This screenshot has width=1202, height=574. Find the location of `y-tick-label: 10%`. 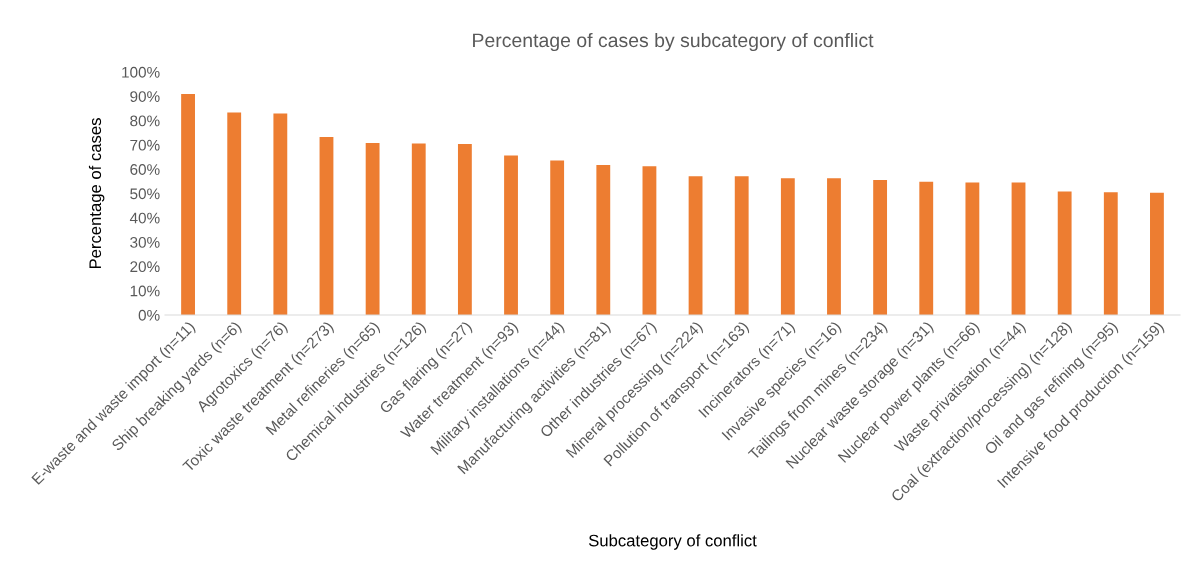

y-tick-label: 10% is located at coordinates (145, 291).